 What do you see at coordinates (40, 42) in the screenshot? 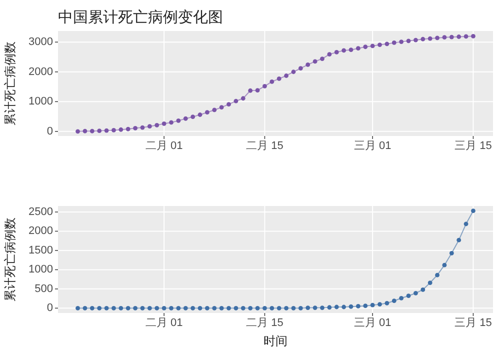
I see `y-tick-label: 3000` at bounding box center [40, 42].